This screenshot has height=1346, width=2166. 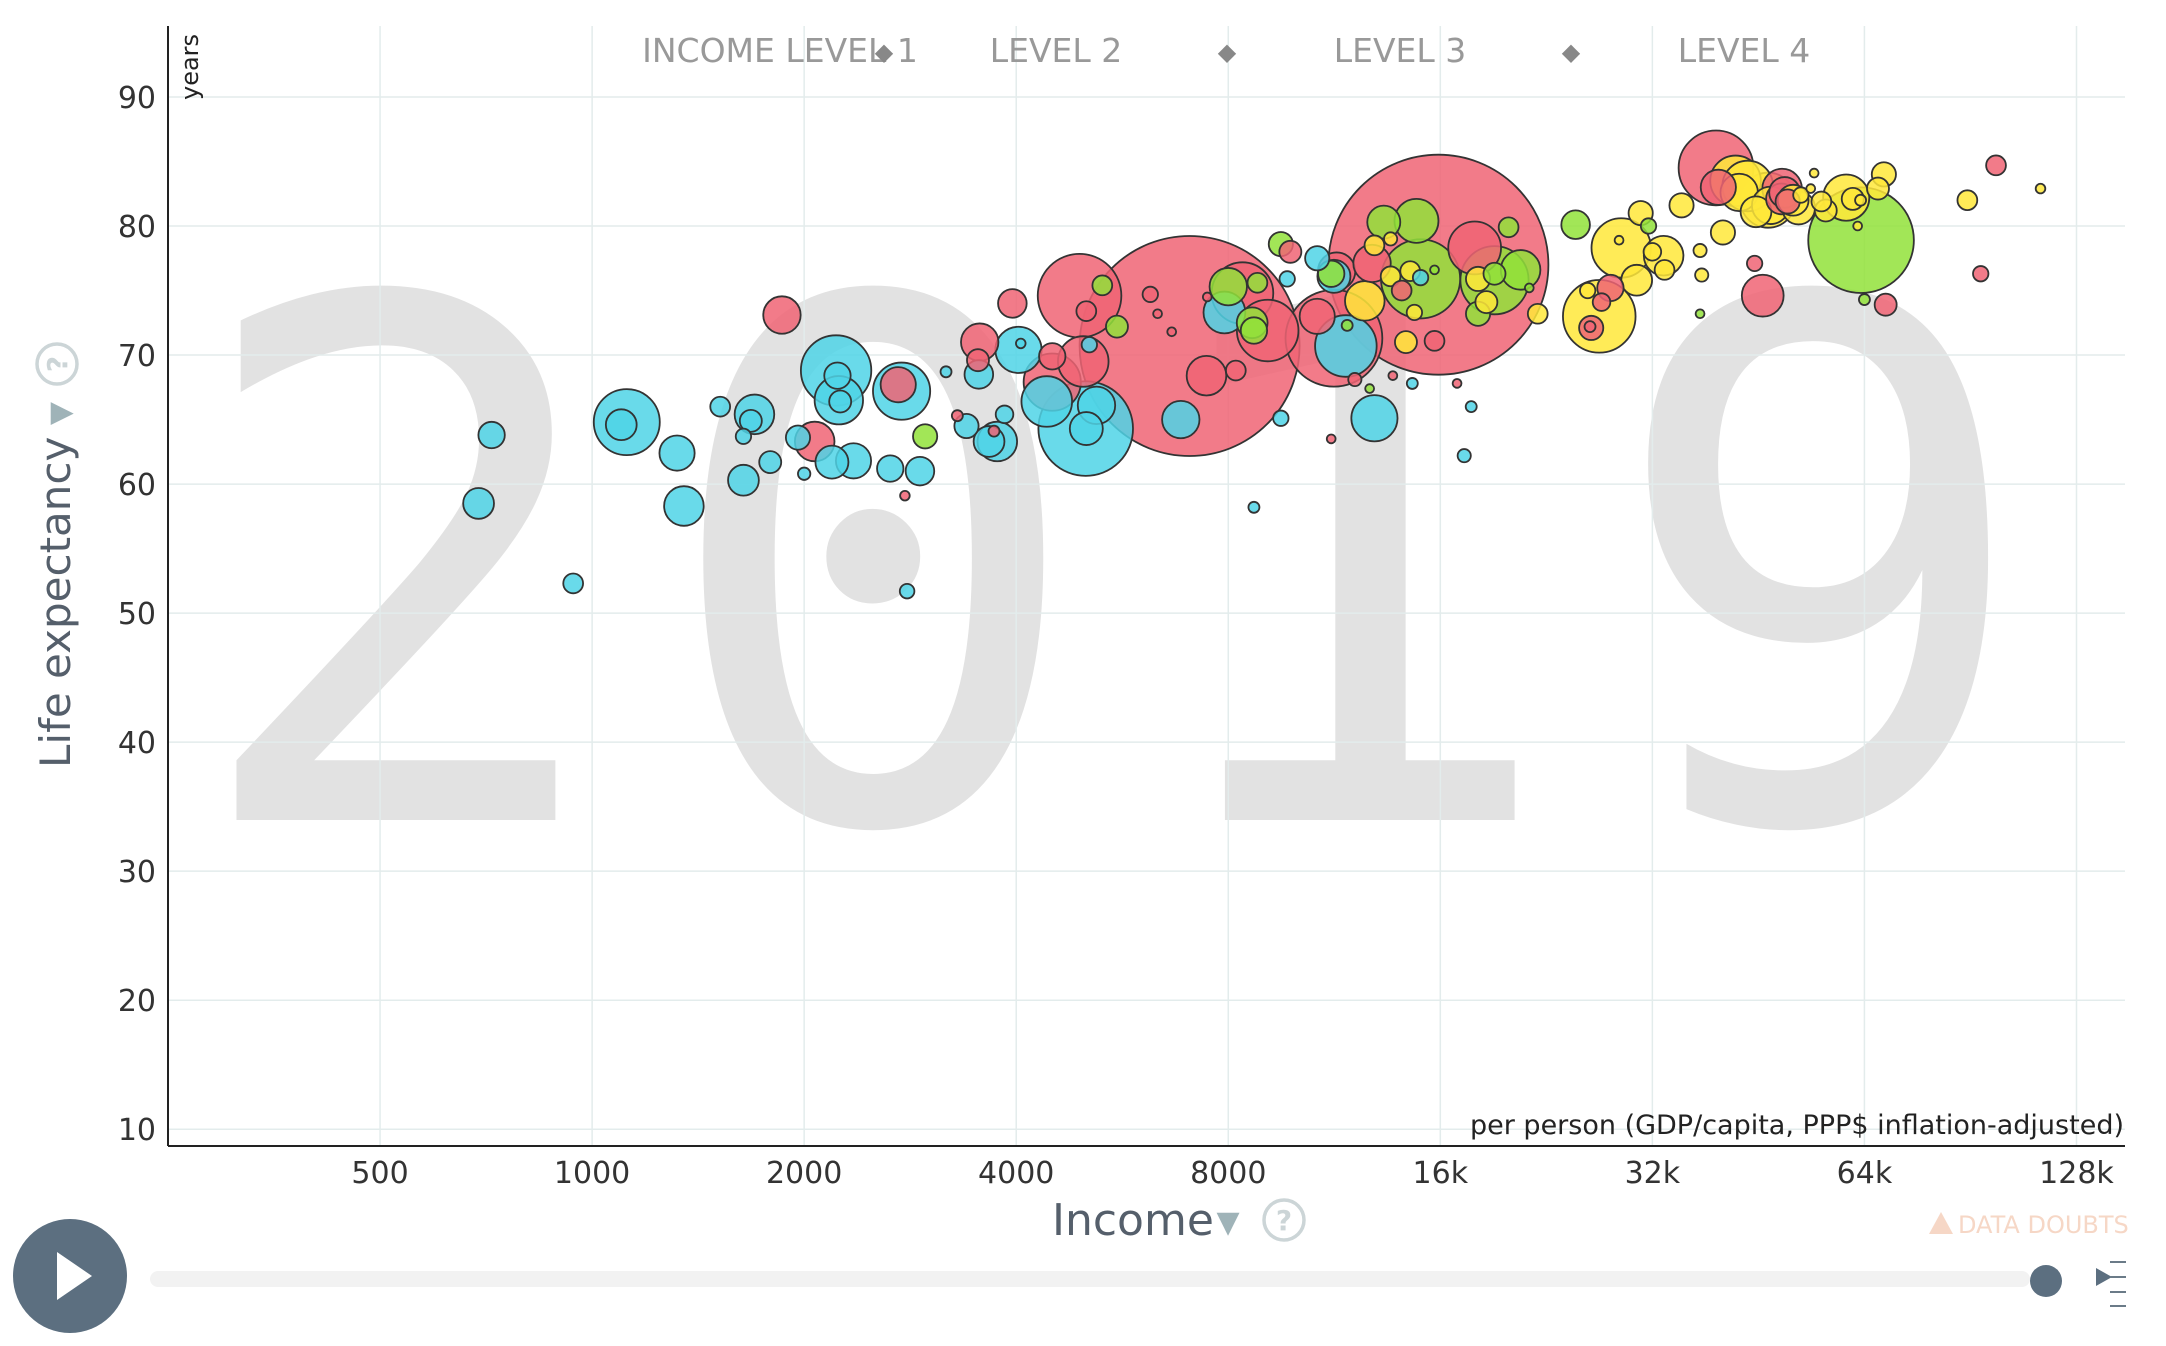 I want to click on legend-item: LEVEL 4, so click(x=1744, y=50).